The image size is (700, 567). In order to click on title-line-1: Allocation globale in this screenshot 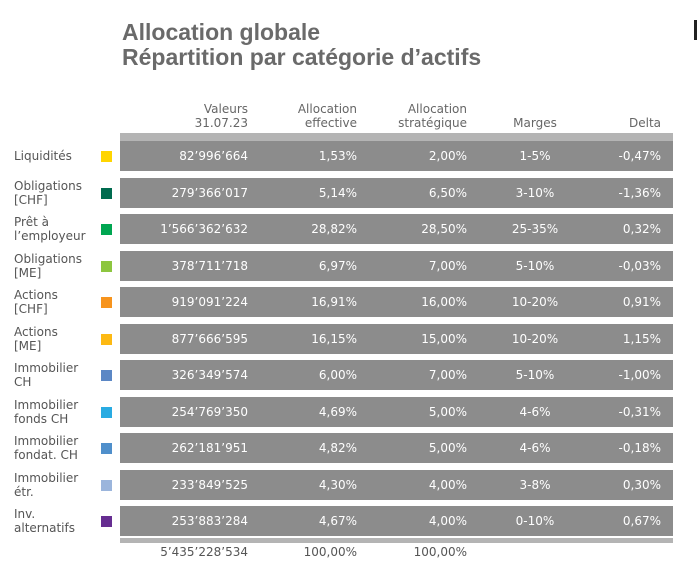, I will do `click(221, 32)`.